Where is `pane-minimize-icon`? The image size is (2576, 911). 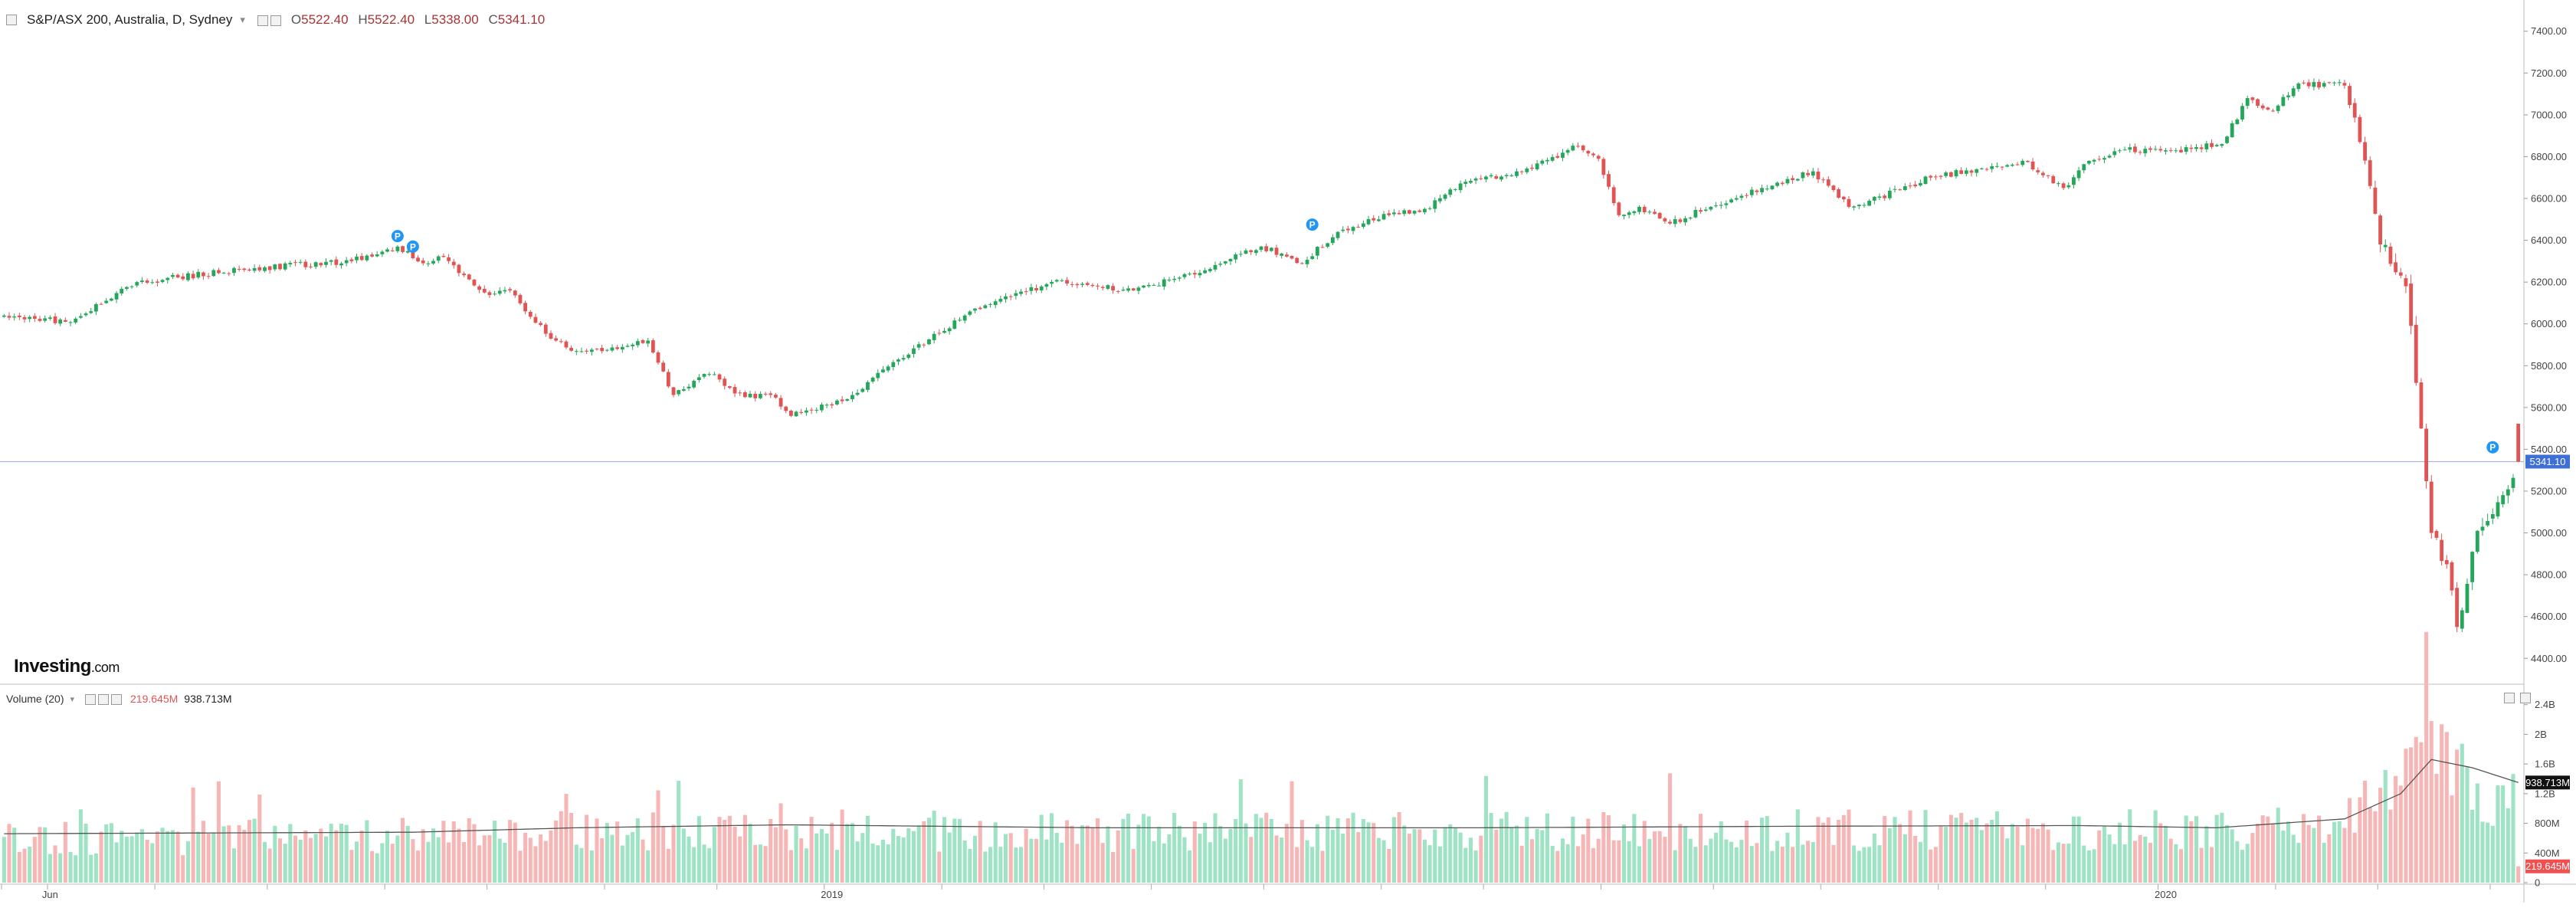
pane-minimize-icon is located at coordinates (2510, 698).